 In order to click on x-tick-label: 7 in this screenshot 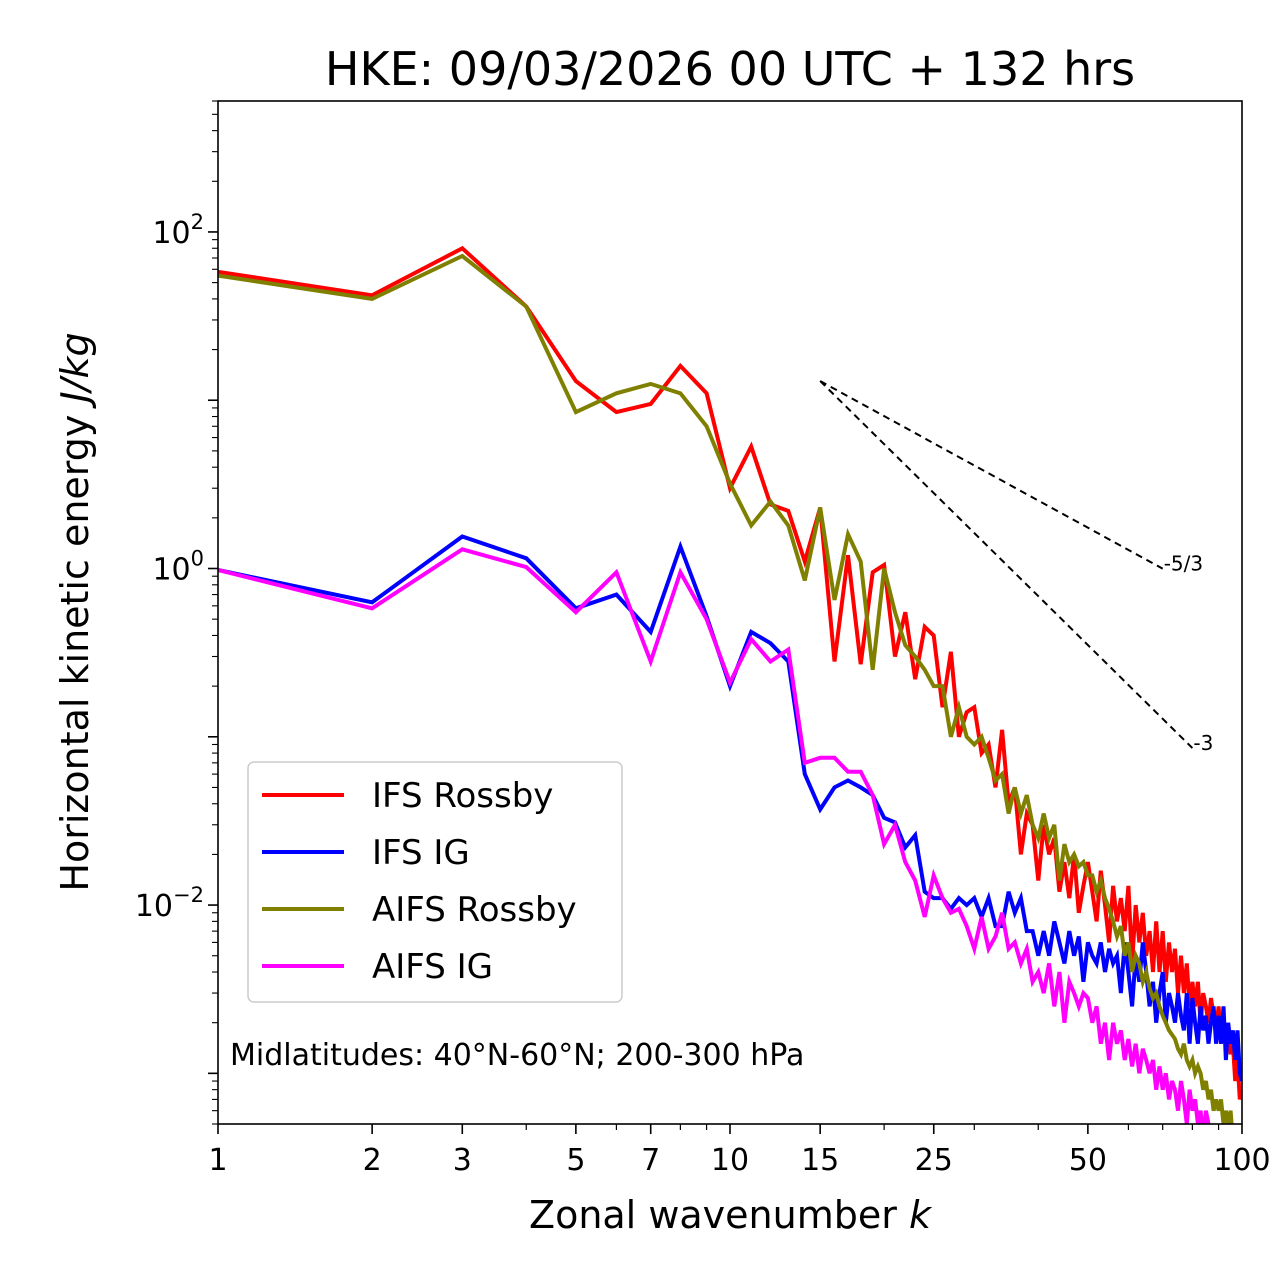, I will do `click(650, 1160)`.